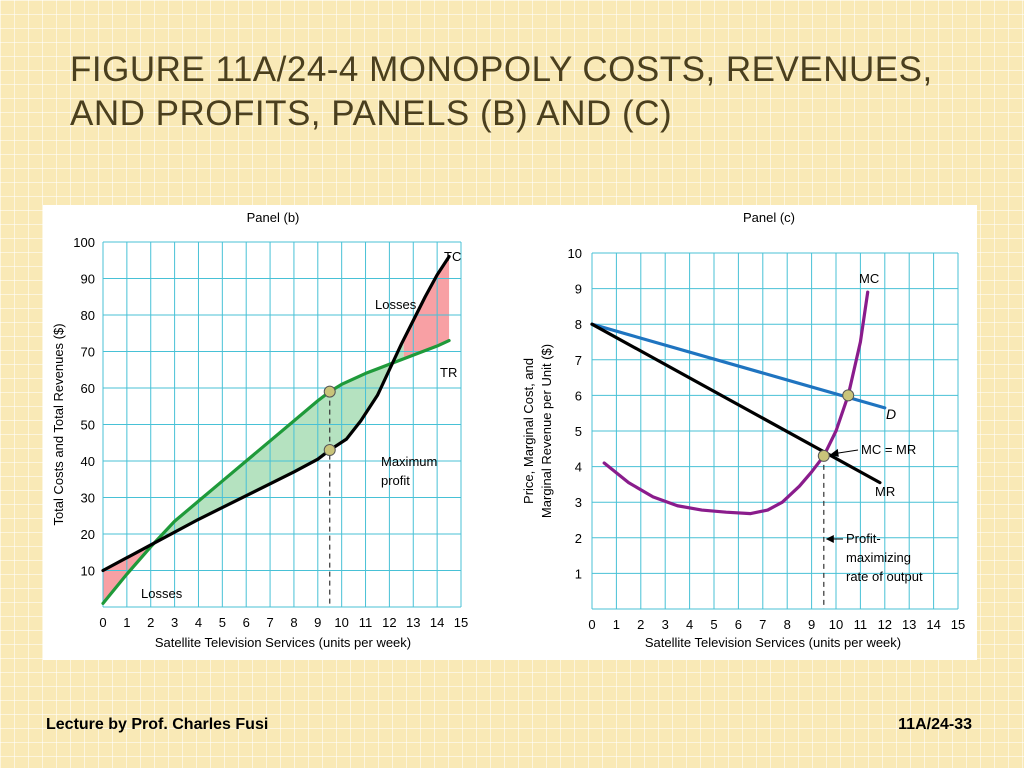 The width and height of the screenshot is (1024, 768). What do you see at coordinates (591, 624) in the screenshot?
I see `panel-c-x-tick-label: 0` at bounding box center [591, 624].